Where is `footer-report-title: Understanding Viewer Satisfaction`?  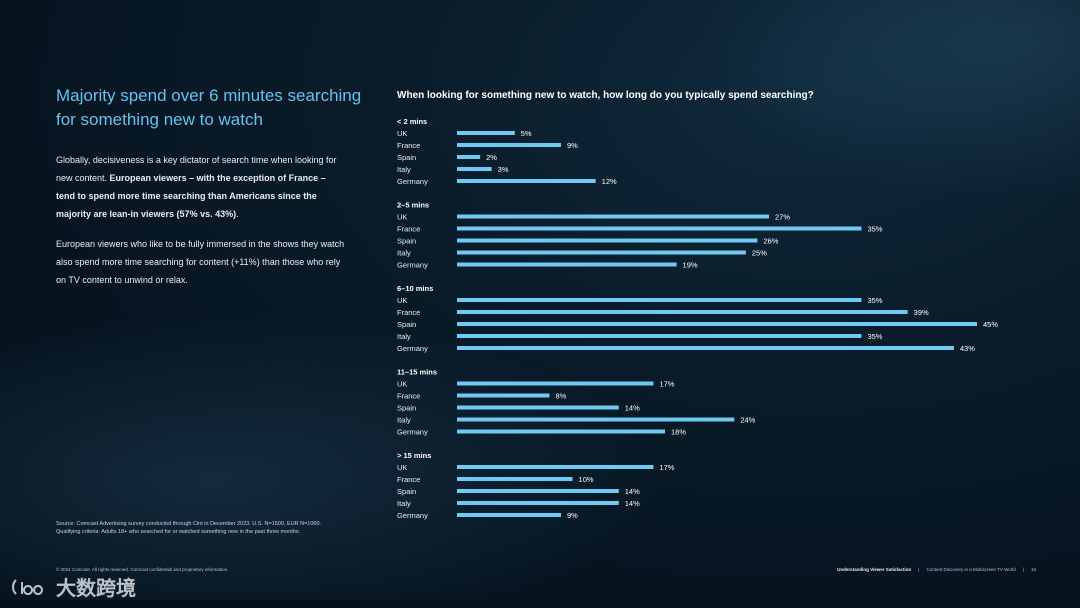
footer-report-title: Understanding Viewer Satisfaction is located at coordinates (874, 569).